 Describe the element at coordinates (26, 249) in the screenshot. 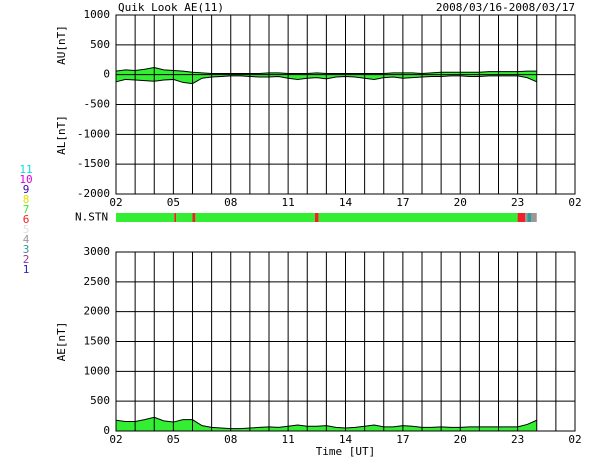

I see `legend-label: 3` at that location.